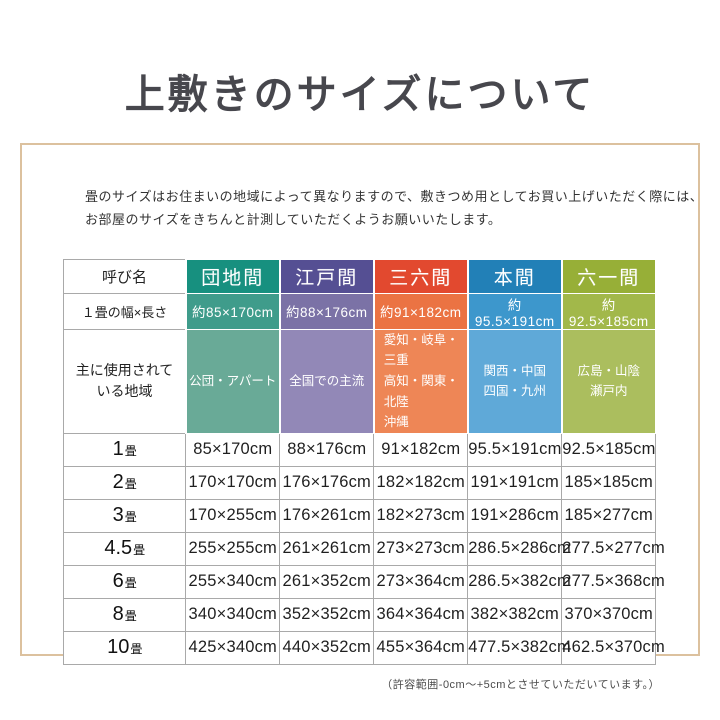 Image resolution: width=720 pixels, height=720 pixels. I want to click on value-cell: 352×352cm, so click(327, 614).